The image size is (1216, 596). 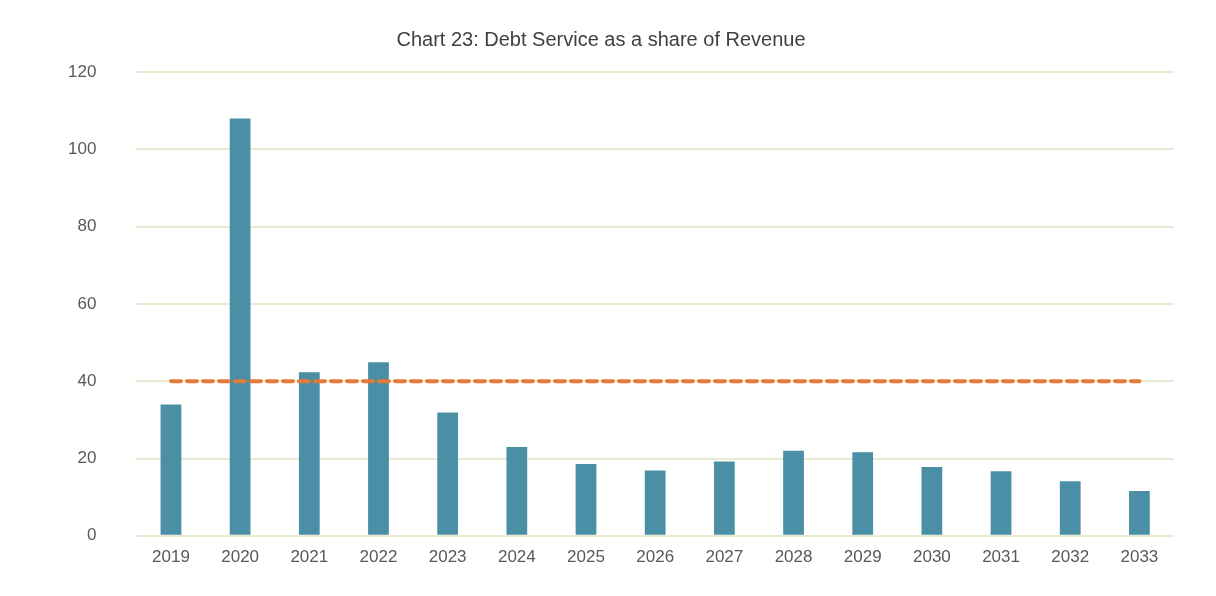 I want to click on y-tick-label: 20, so click(x=87, y=458).